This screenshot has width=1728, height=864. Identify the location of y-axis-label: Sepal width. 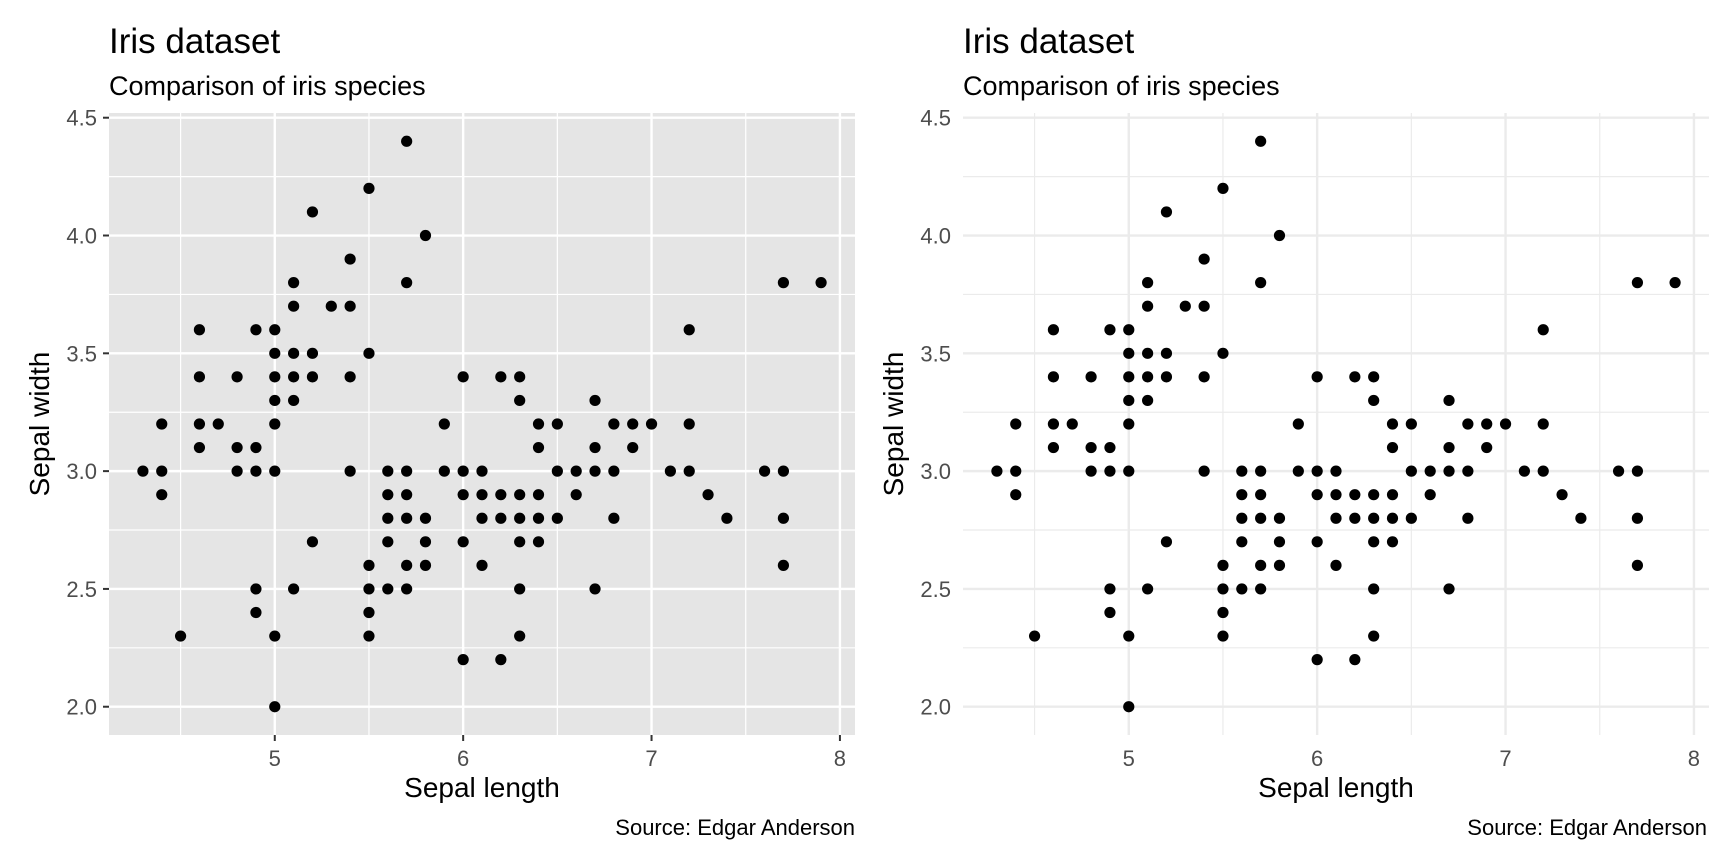
(39, 424).